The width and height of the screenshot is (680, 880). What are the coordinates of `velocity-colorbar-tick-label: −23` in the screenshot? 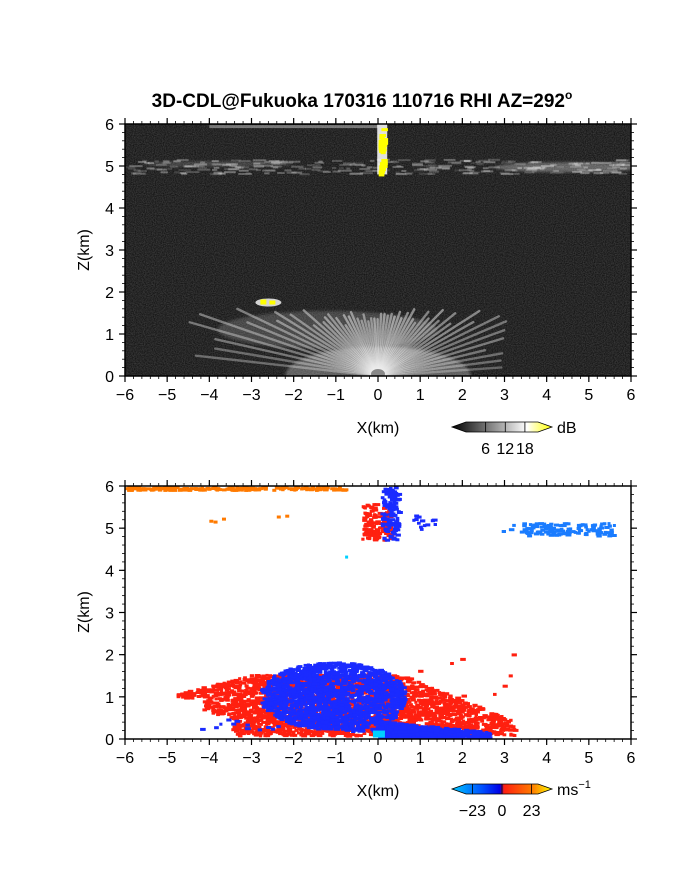 It's located at (472, 811).